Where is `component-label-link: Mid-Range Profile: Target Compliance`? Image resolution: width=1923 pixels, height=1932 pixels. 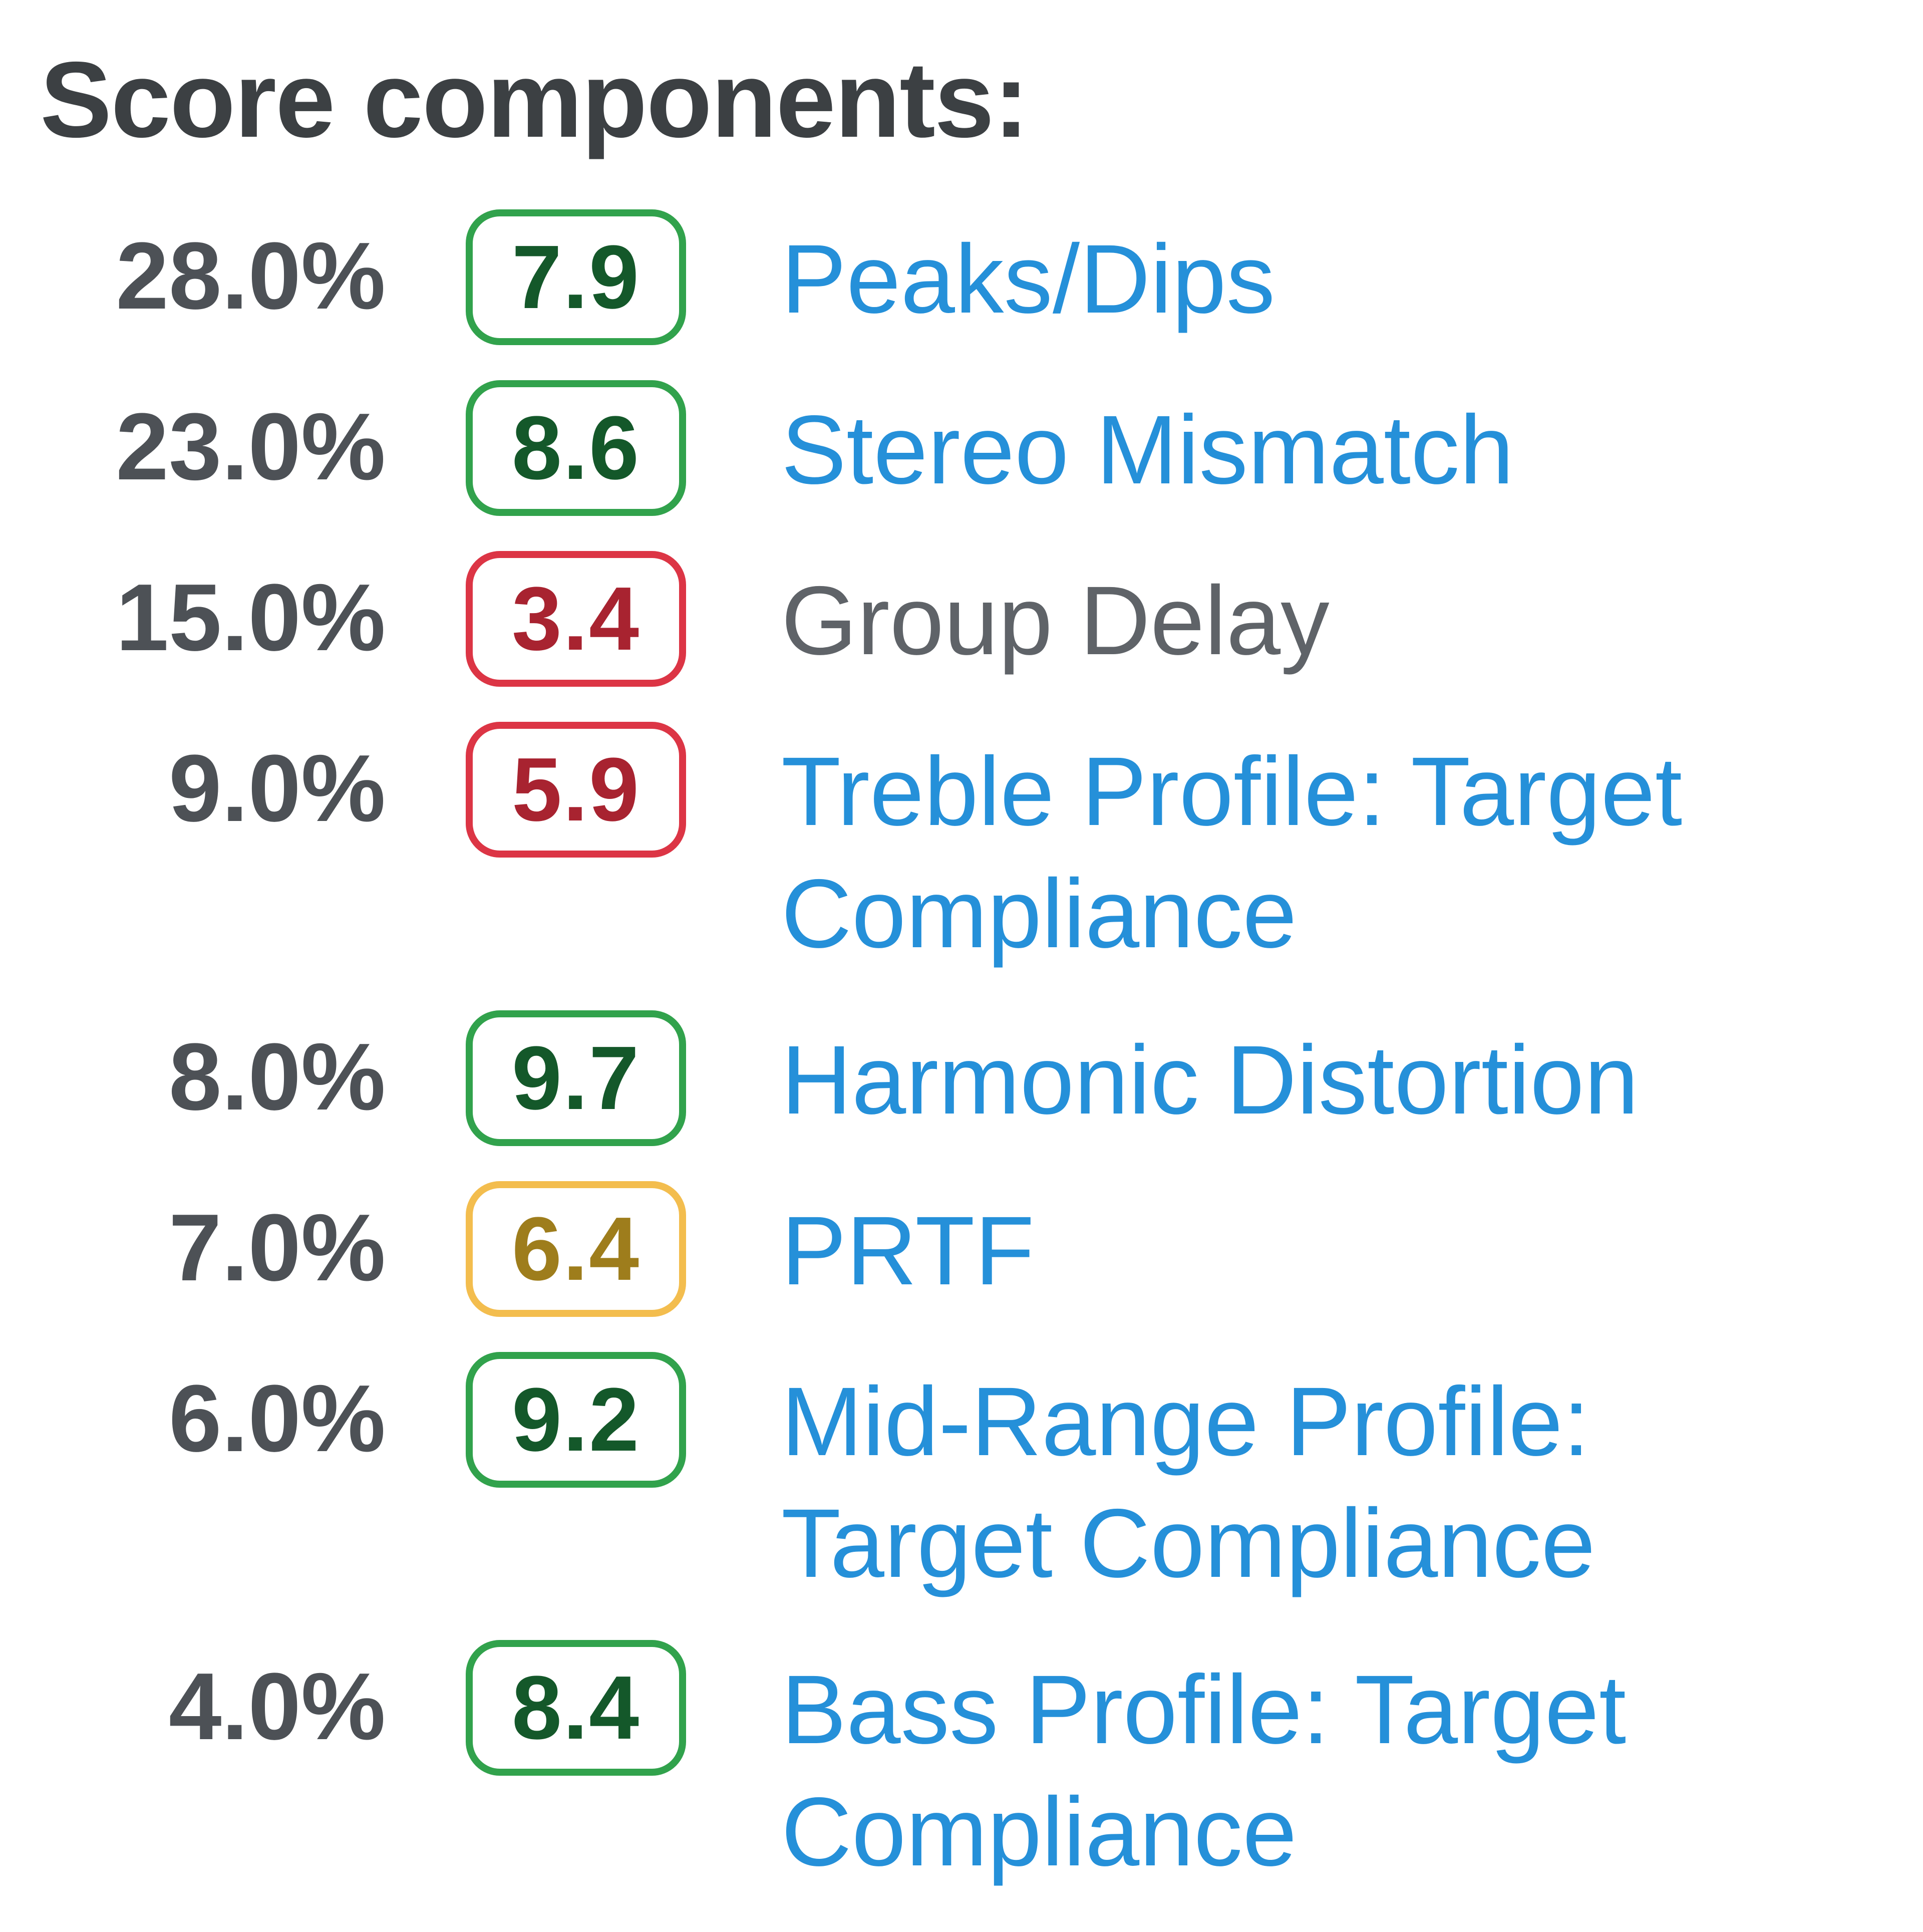
component-label-link: Mid-Range Profile: Target Compliance is located at coordinates (1188, 1482).